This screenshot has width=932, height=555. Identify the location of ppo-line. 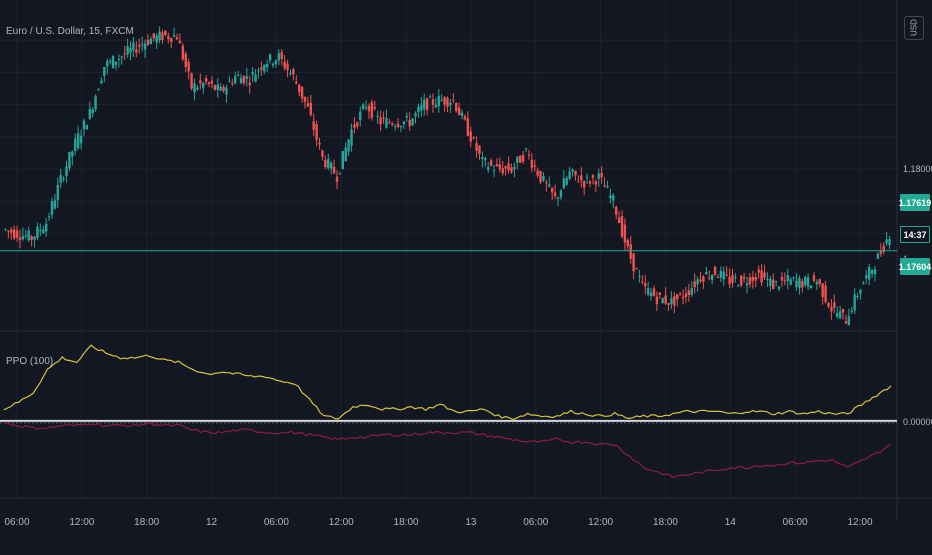
(447, 382).